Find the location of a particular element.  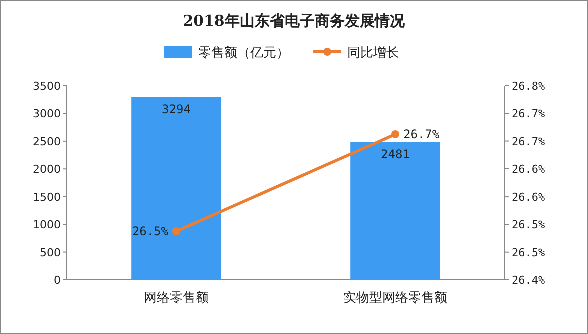

y-tick-label: 500 is located at coordinates (50, 253).